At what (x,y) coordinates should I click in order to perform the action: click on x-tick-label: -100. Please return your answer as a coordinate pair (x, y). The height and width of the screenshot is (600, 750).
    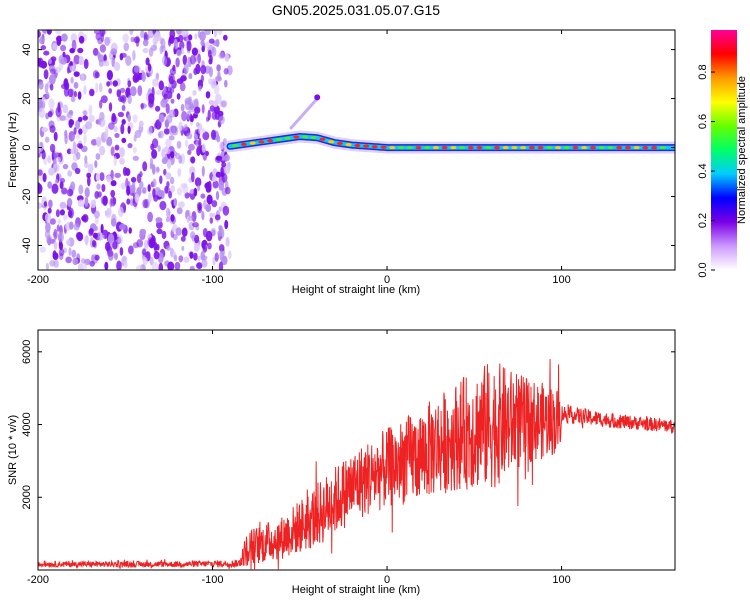
    Looking at the image, I should click on (213, 580).